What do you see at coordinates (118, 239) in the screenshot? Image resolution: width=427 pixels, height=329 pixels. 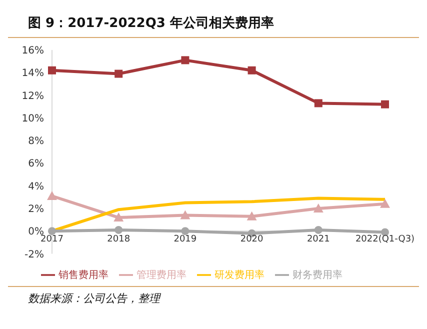 I see `x-tick-label: 2018` at bounding box center [118, 239].